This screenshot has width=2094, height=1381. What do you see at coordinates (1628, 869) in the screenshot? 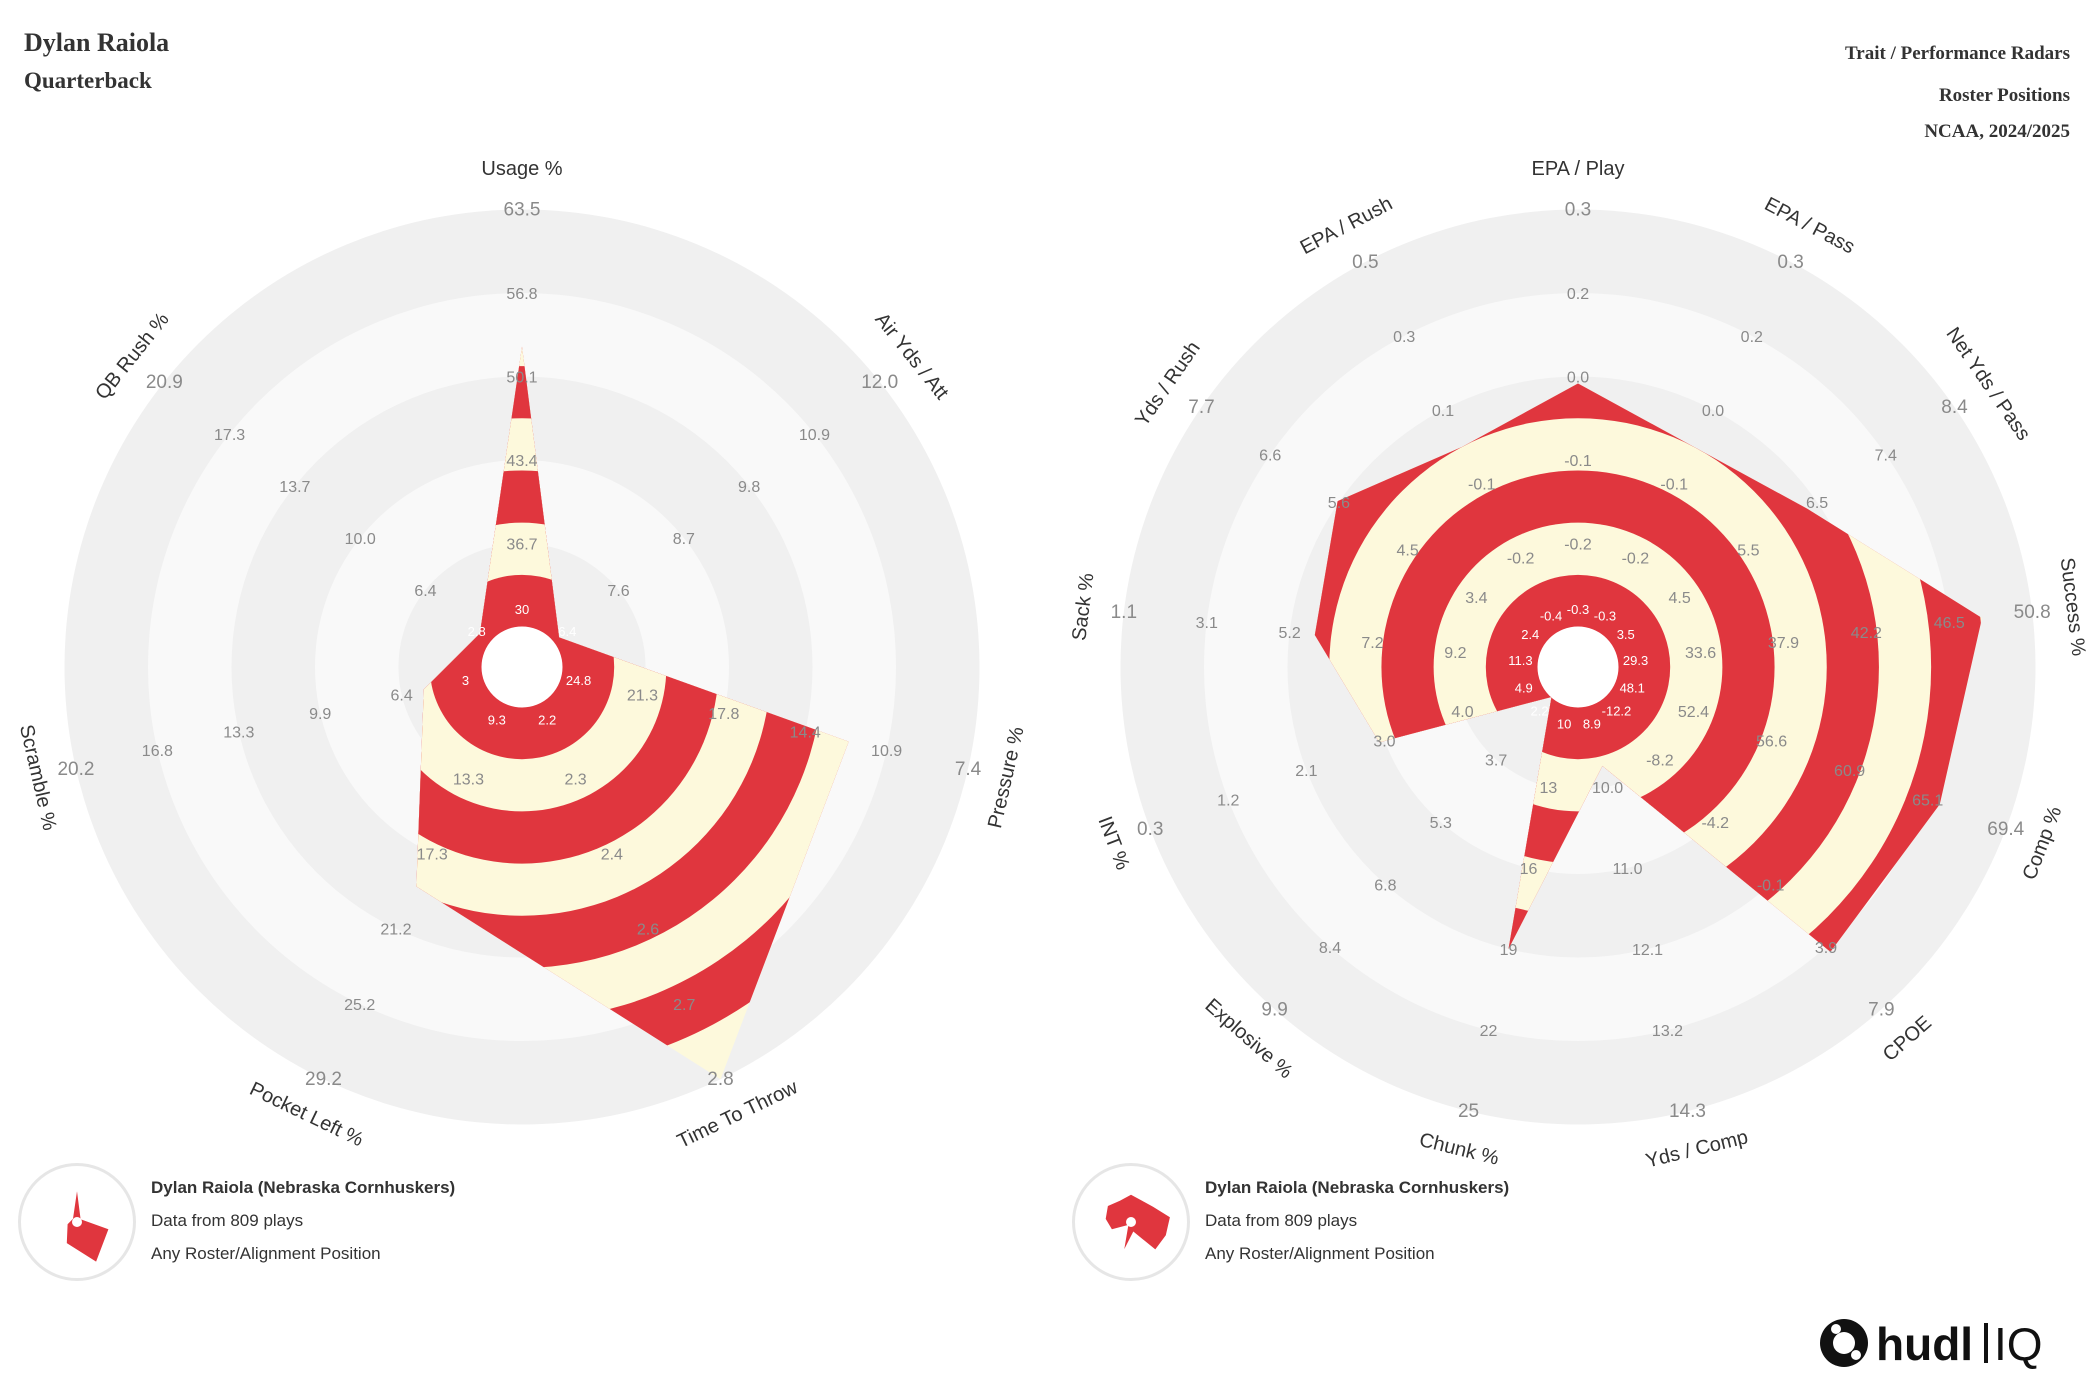
I see `radar-tick-label: 11.0` at bounding box center [1628, 869].